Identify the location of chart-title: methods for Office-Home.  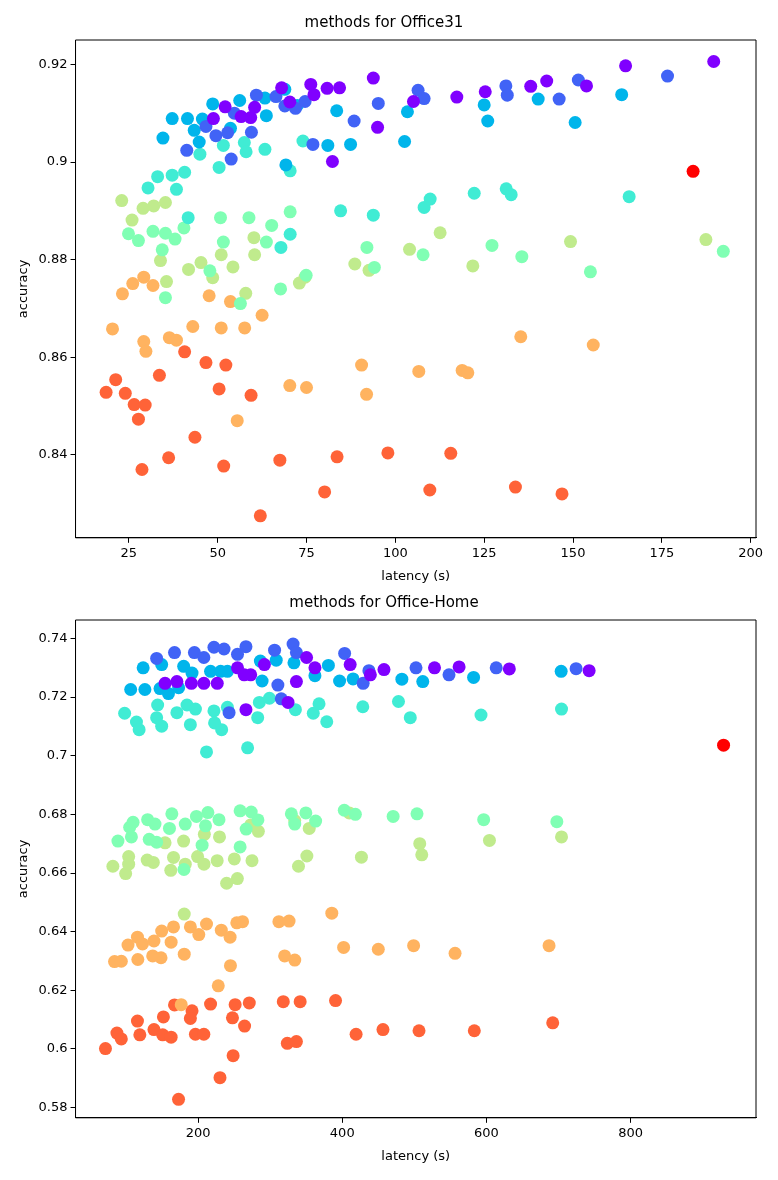
(384, 601).